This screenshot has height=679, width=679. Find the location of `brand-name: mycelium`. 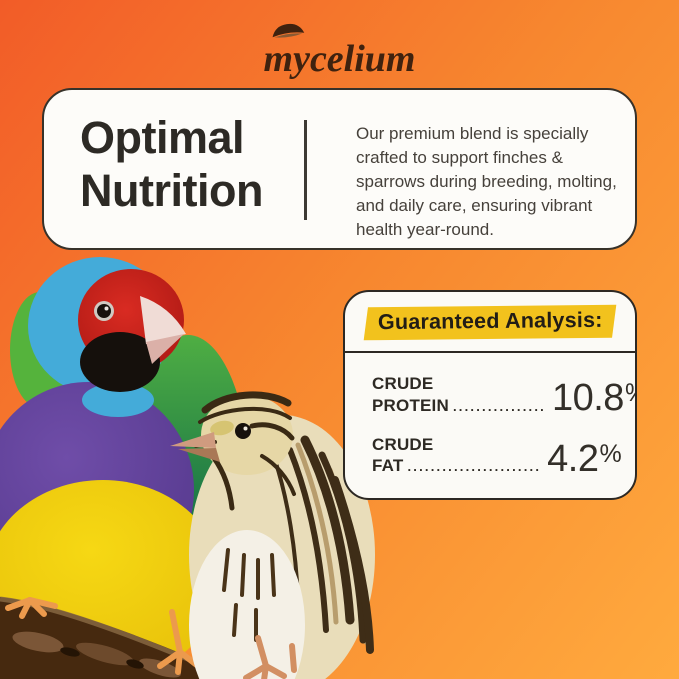

brand-name: mycelium is located at coordinates (339, 59).